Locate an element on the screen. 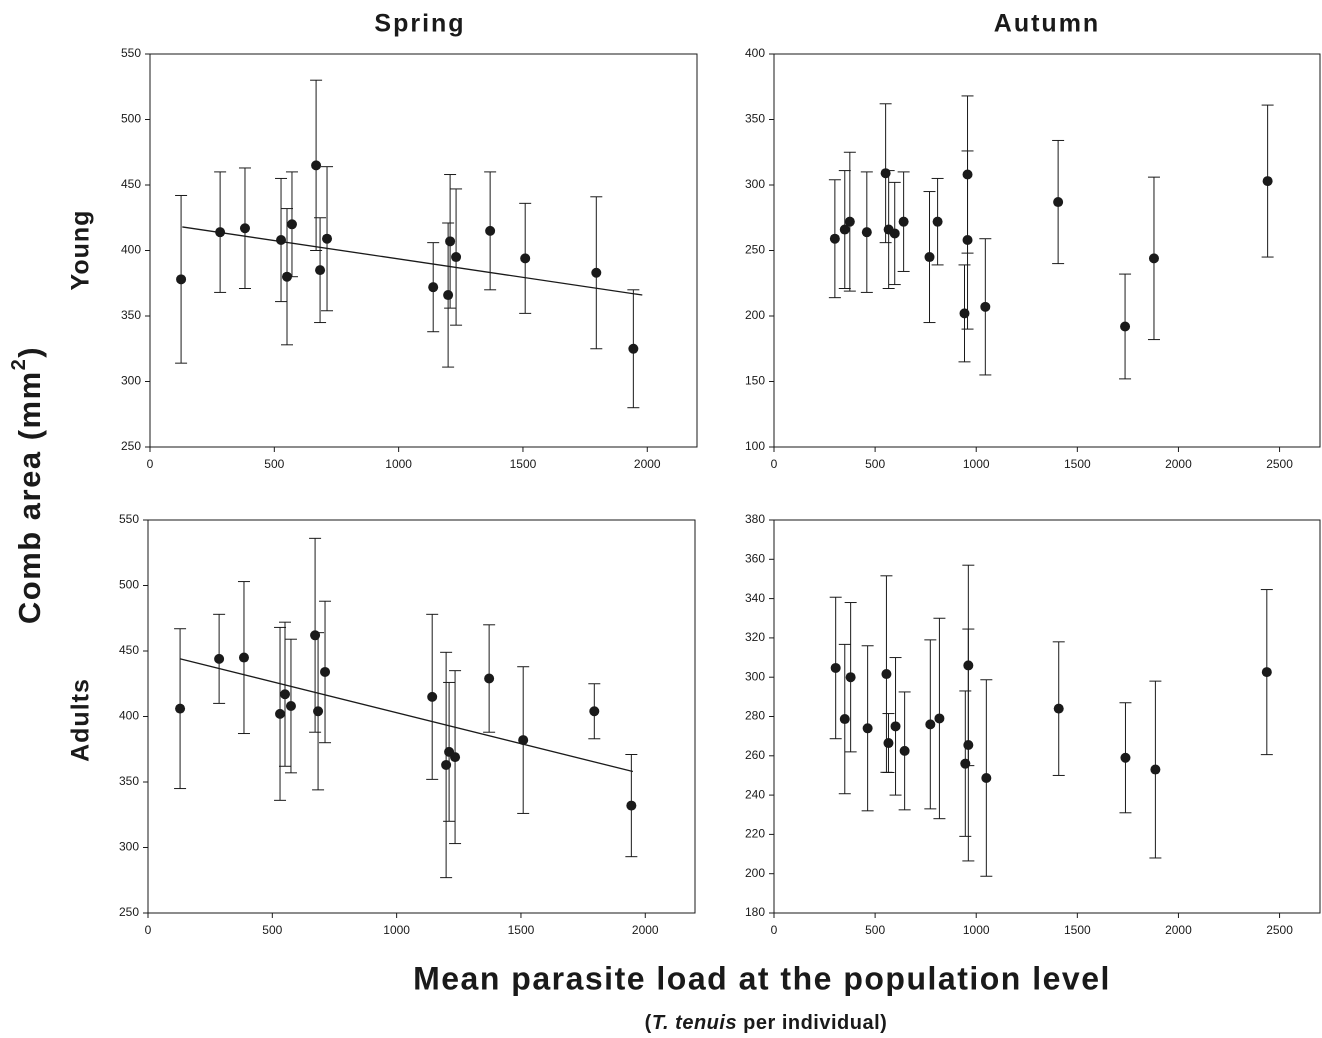 The height and width of the screenshot is (1038, 1322). y-axis-label-text: Comb area (mm is located at coordinates (29, 497).